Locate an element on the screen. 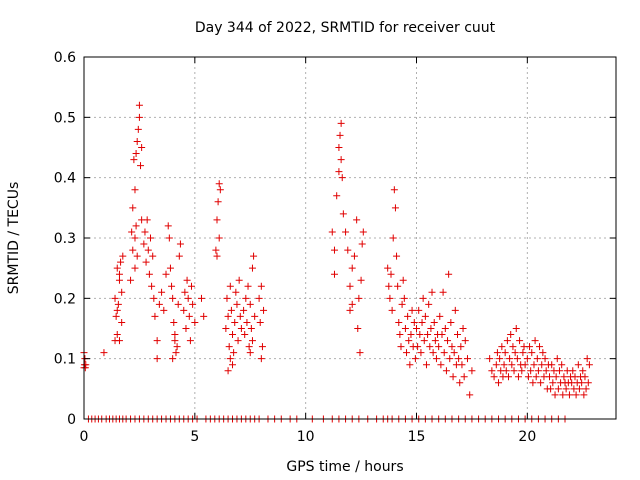  y-tick-label: 0.1 is located at coordinates (65, 360).